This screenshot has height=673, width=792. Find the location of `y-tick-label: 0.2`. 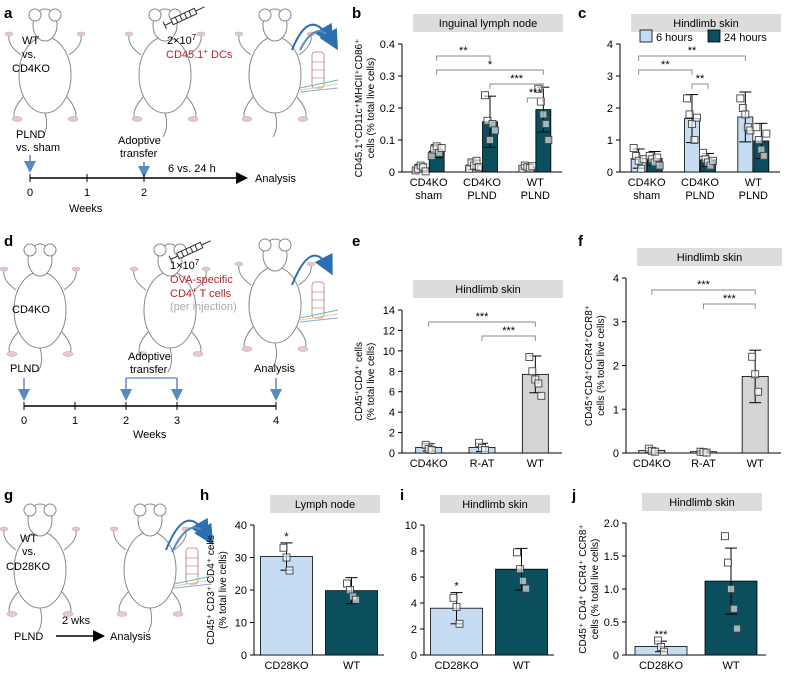

y-tick-label: 0.2 is located at coordinates (387, 109).